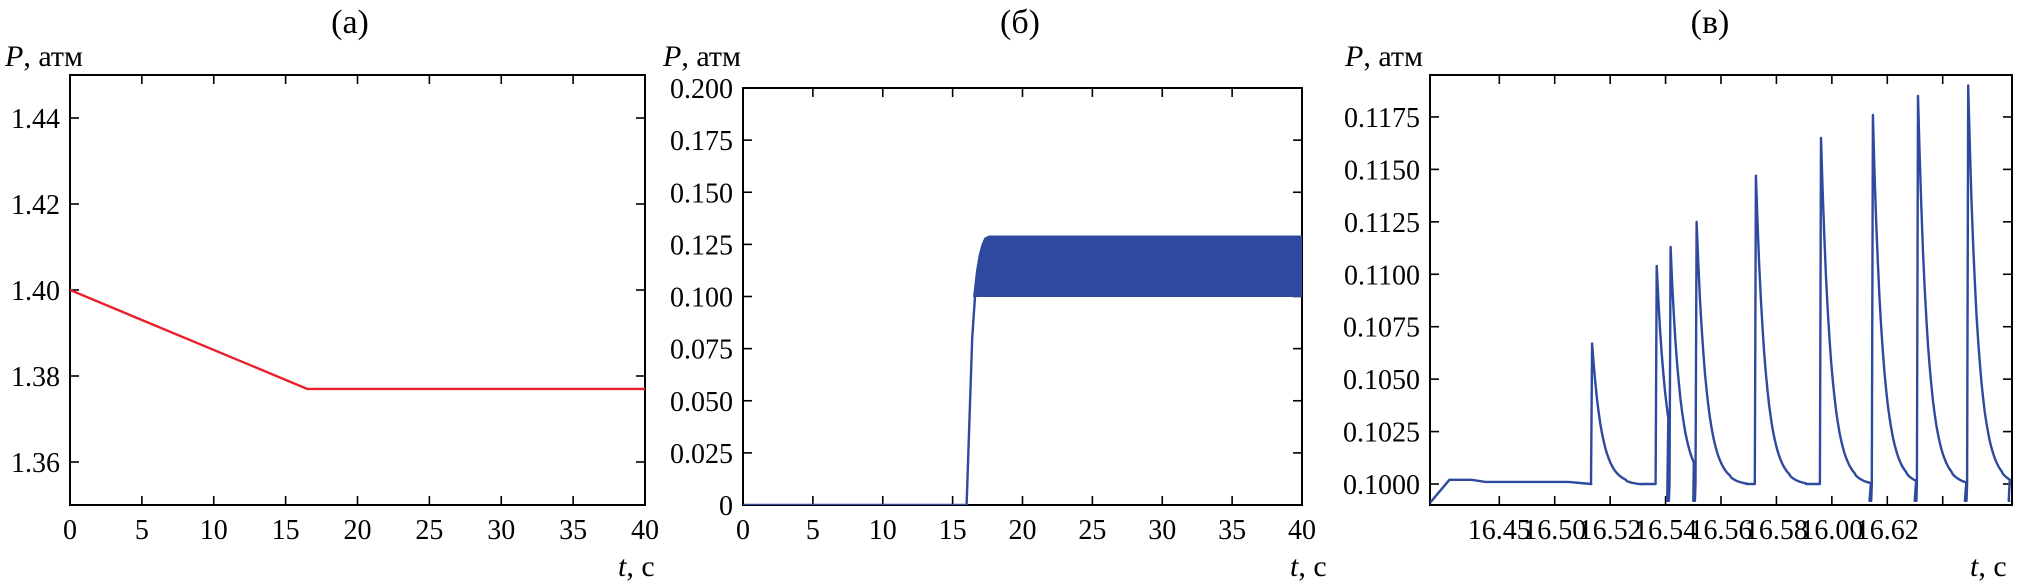 This screenshot has width=2030, height=582. I want to click on oscillation-band, so click(1137, 266).